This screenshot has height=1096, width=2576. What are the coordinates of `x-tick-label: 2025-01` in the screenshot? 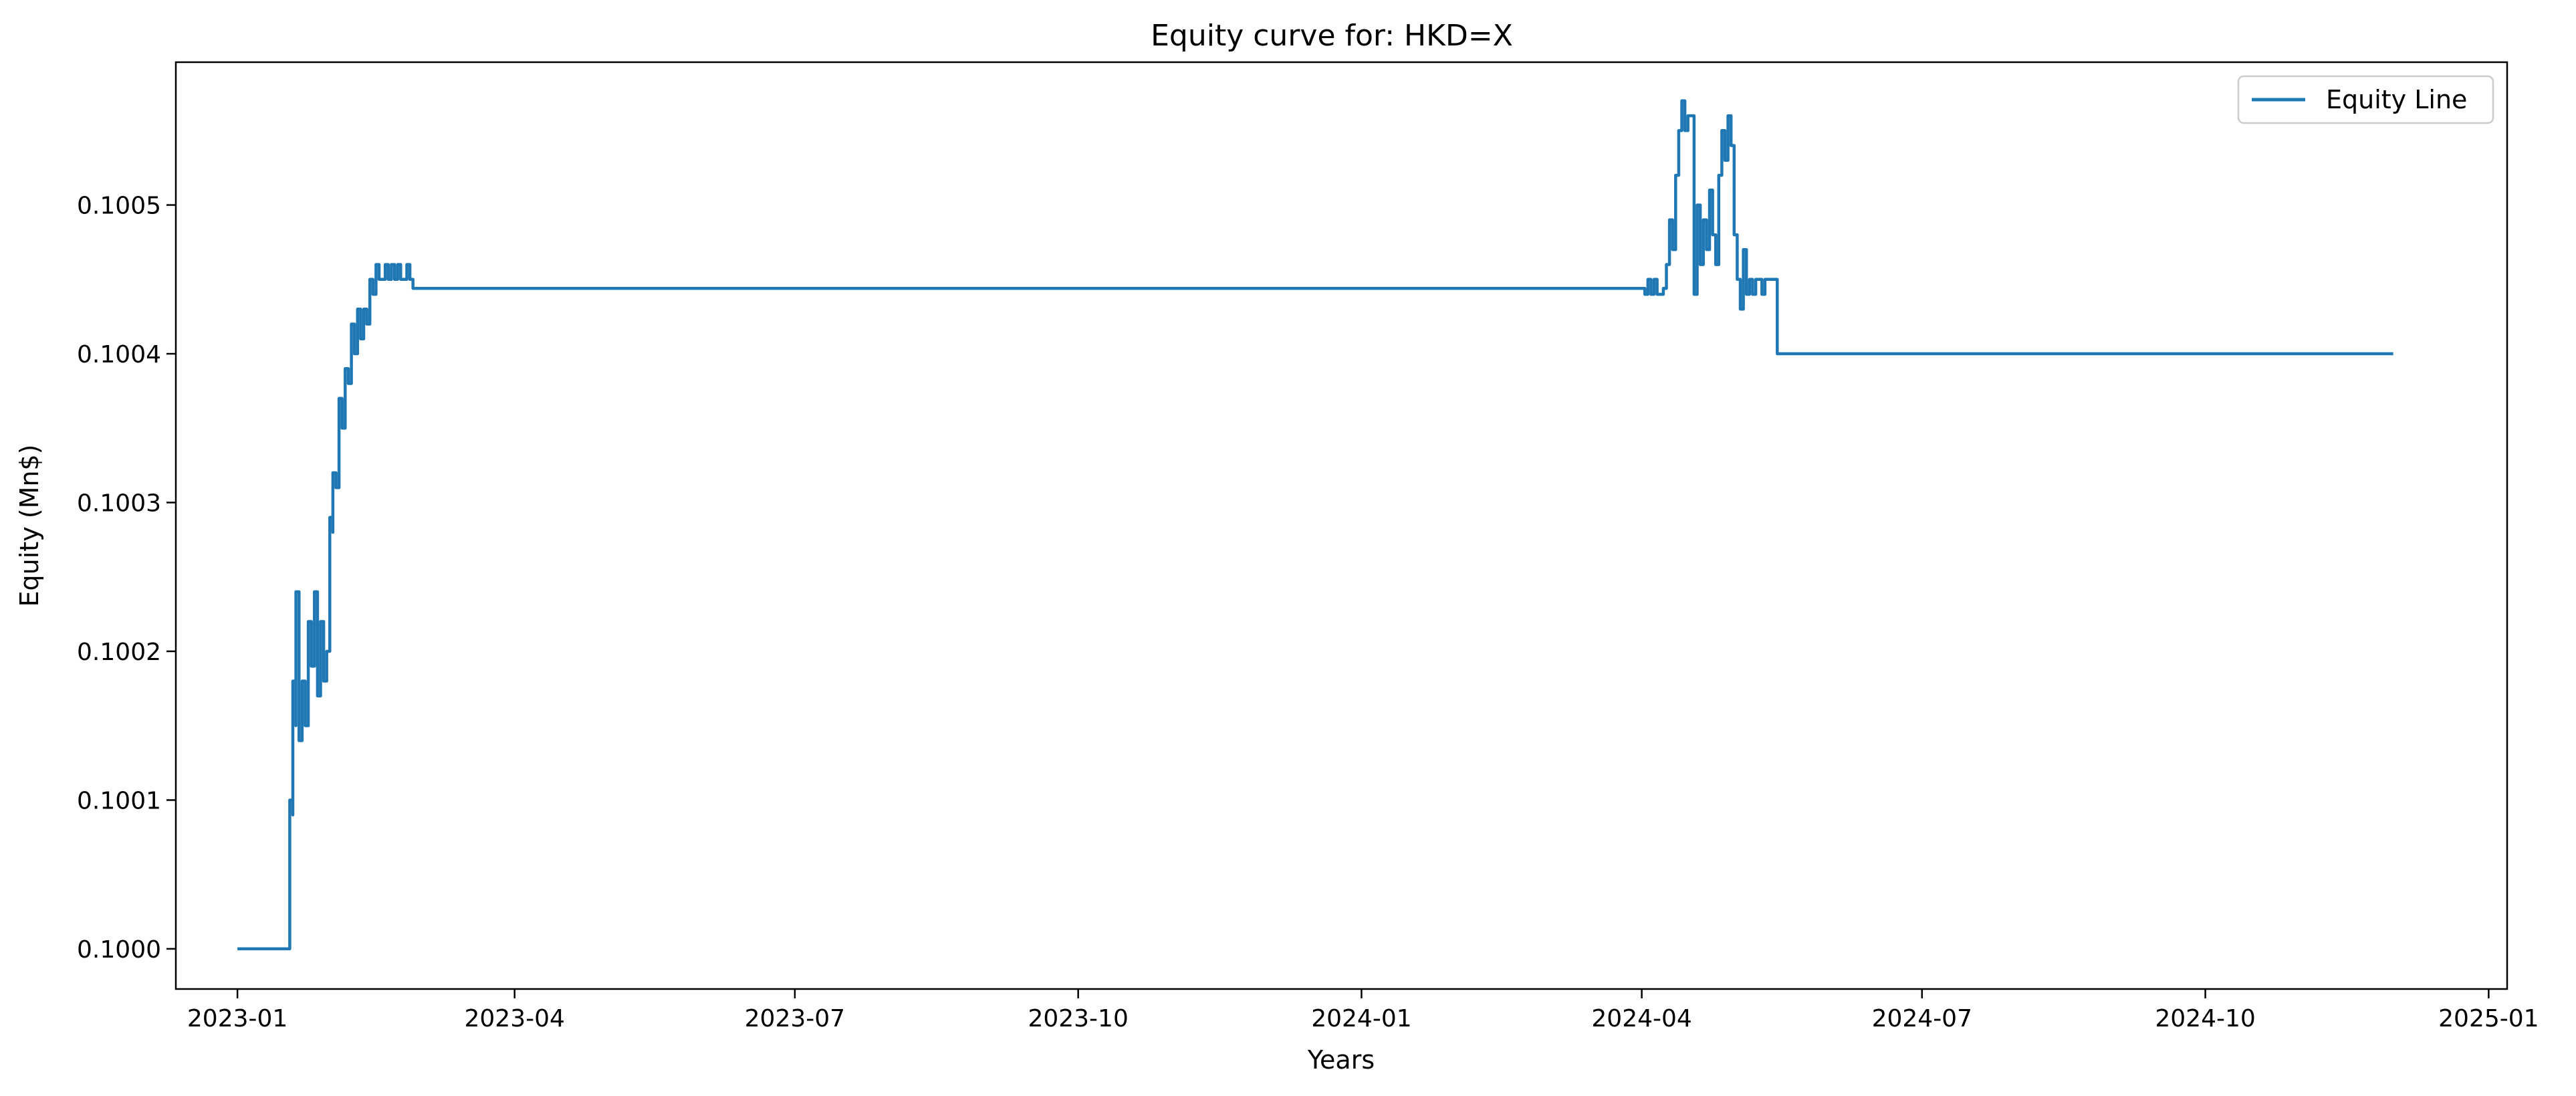 It's located at (2488, 1018).